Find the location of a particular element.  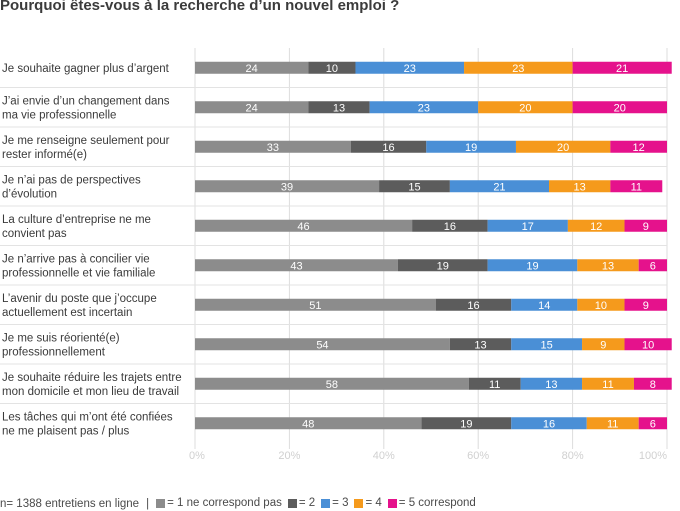

x-tick-label: 60% is located at coordinates (478, 456).